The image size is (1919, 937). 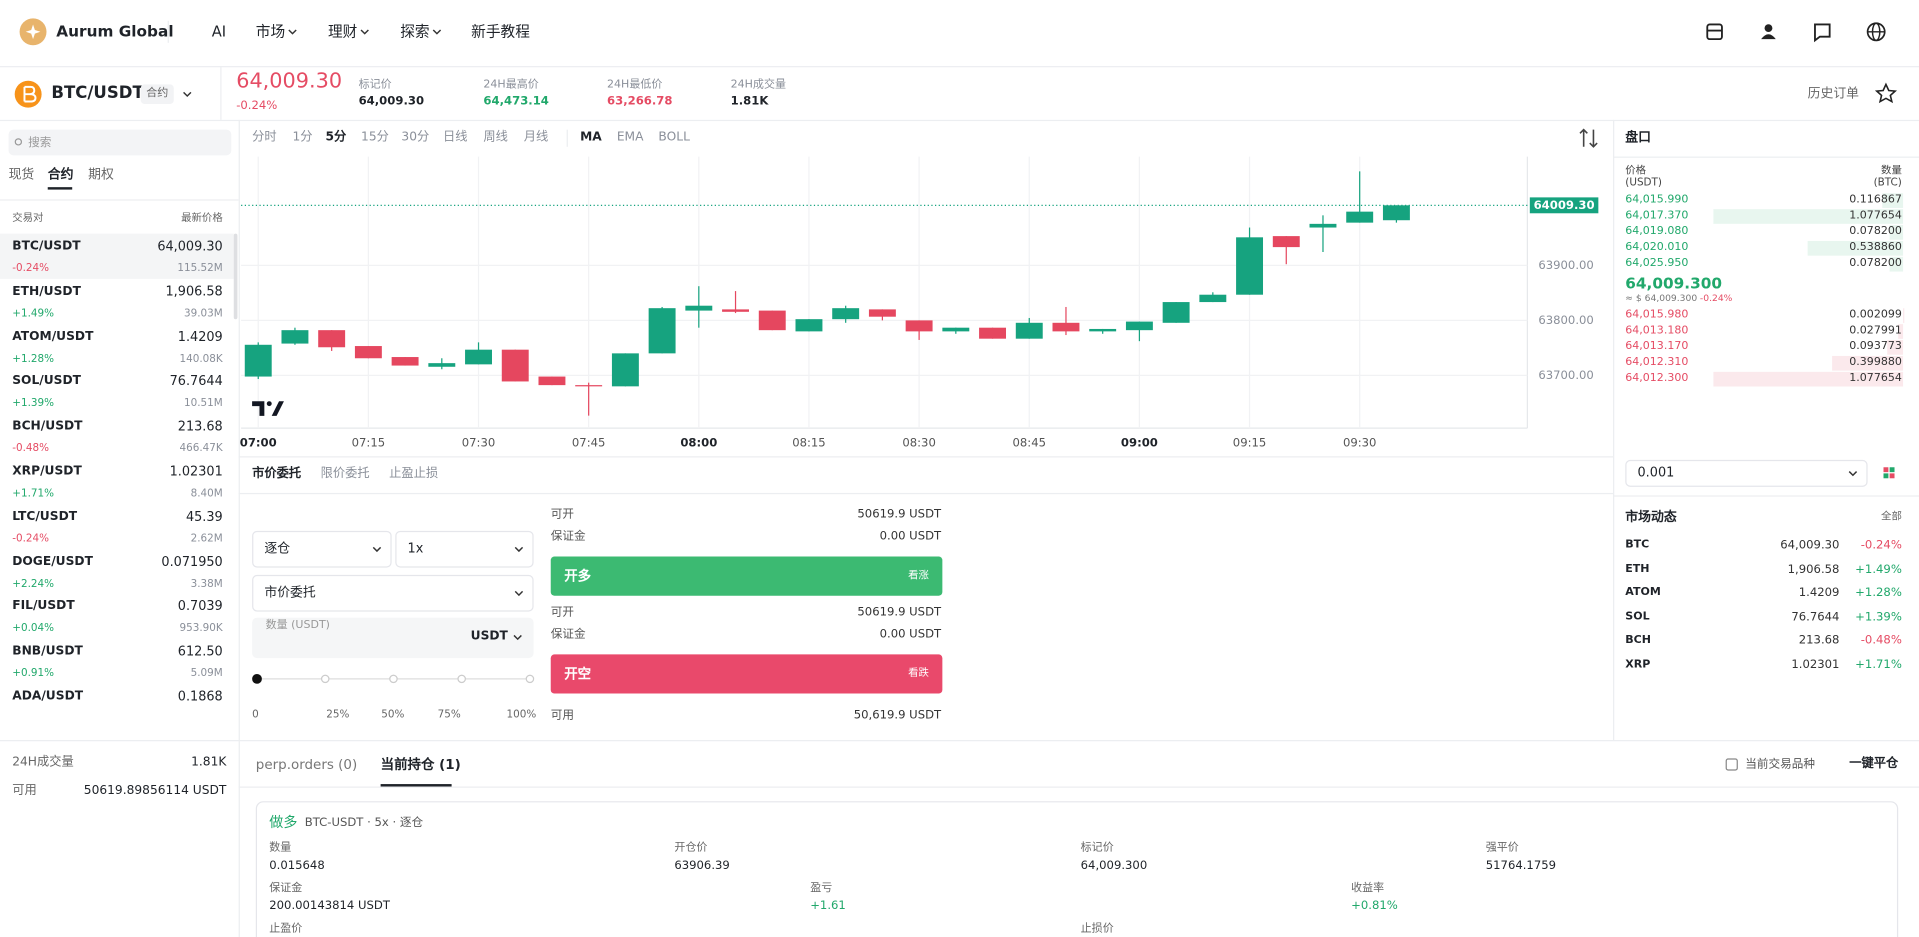 What do you see at coordinates (375, 137) in the screenshot?
I see `interval-button: 15分` at bounding box center [375, 137].